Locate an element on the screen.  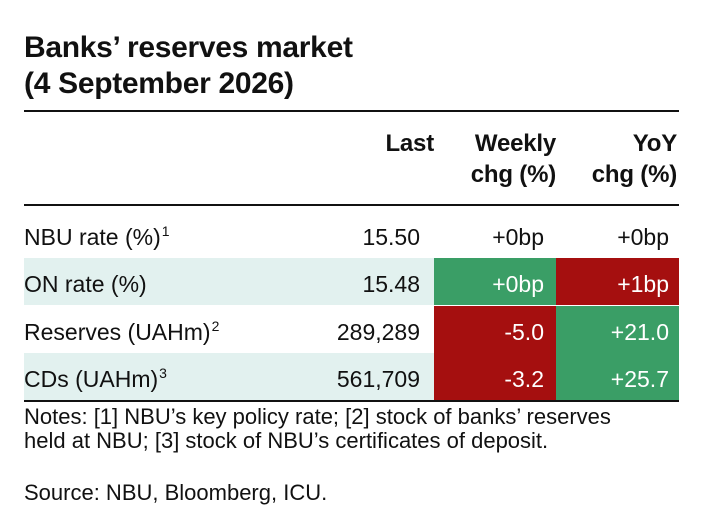
title-line-2: (4 September 2026) is located at coordinates (159, 83).